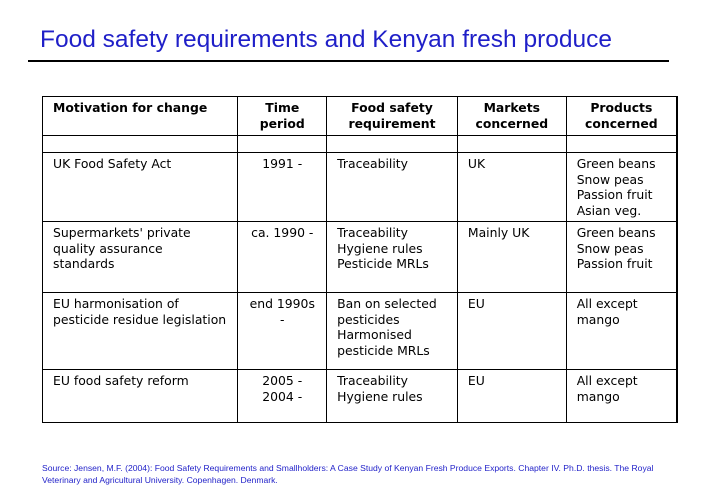  Describe the element at coordinates (511, 187) in the screenshot. I see `markets-cell: UK` at that location.